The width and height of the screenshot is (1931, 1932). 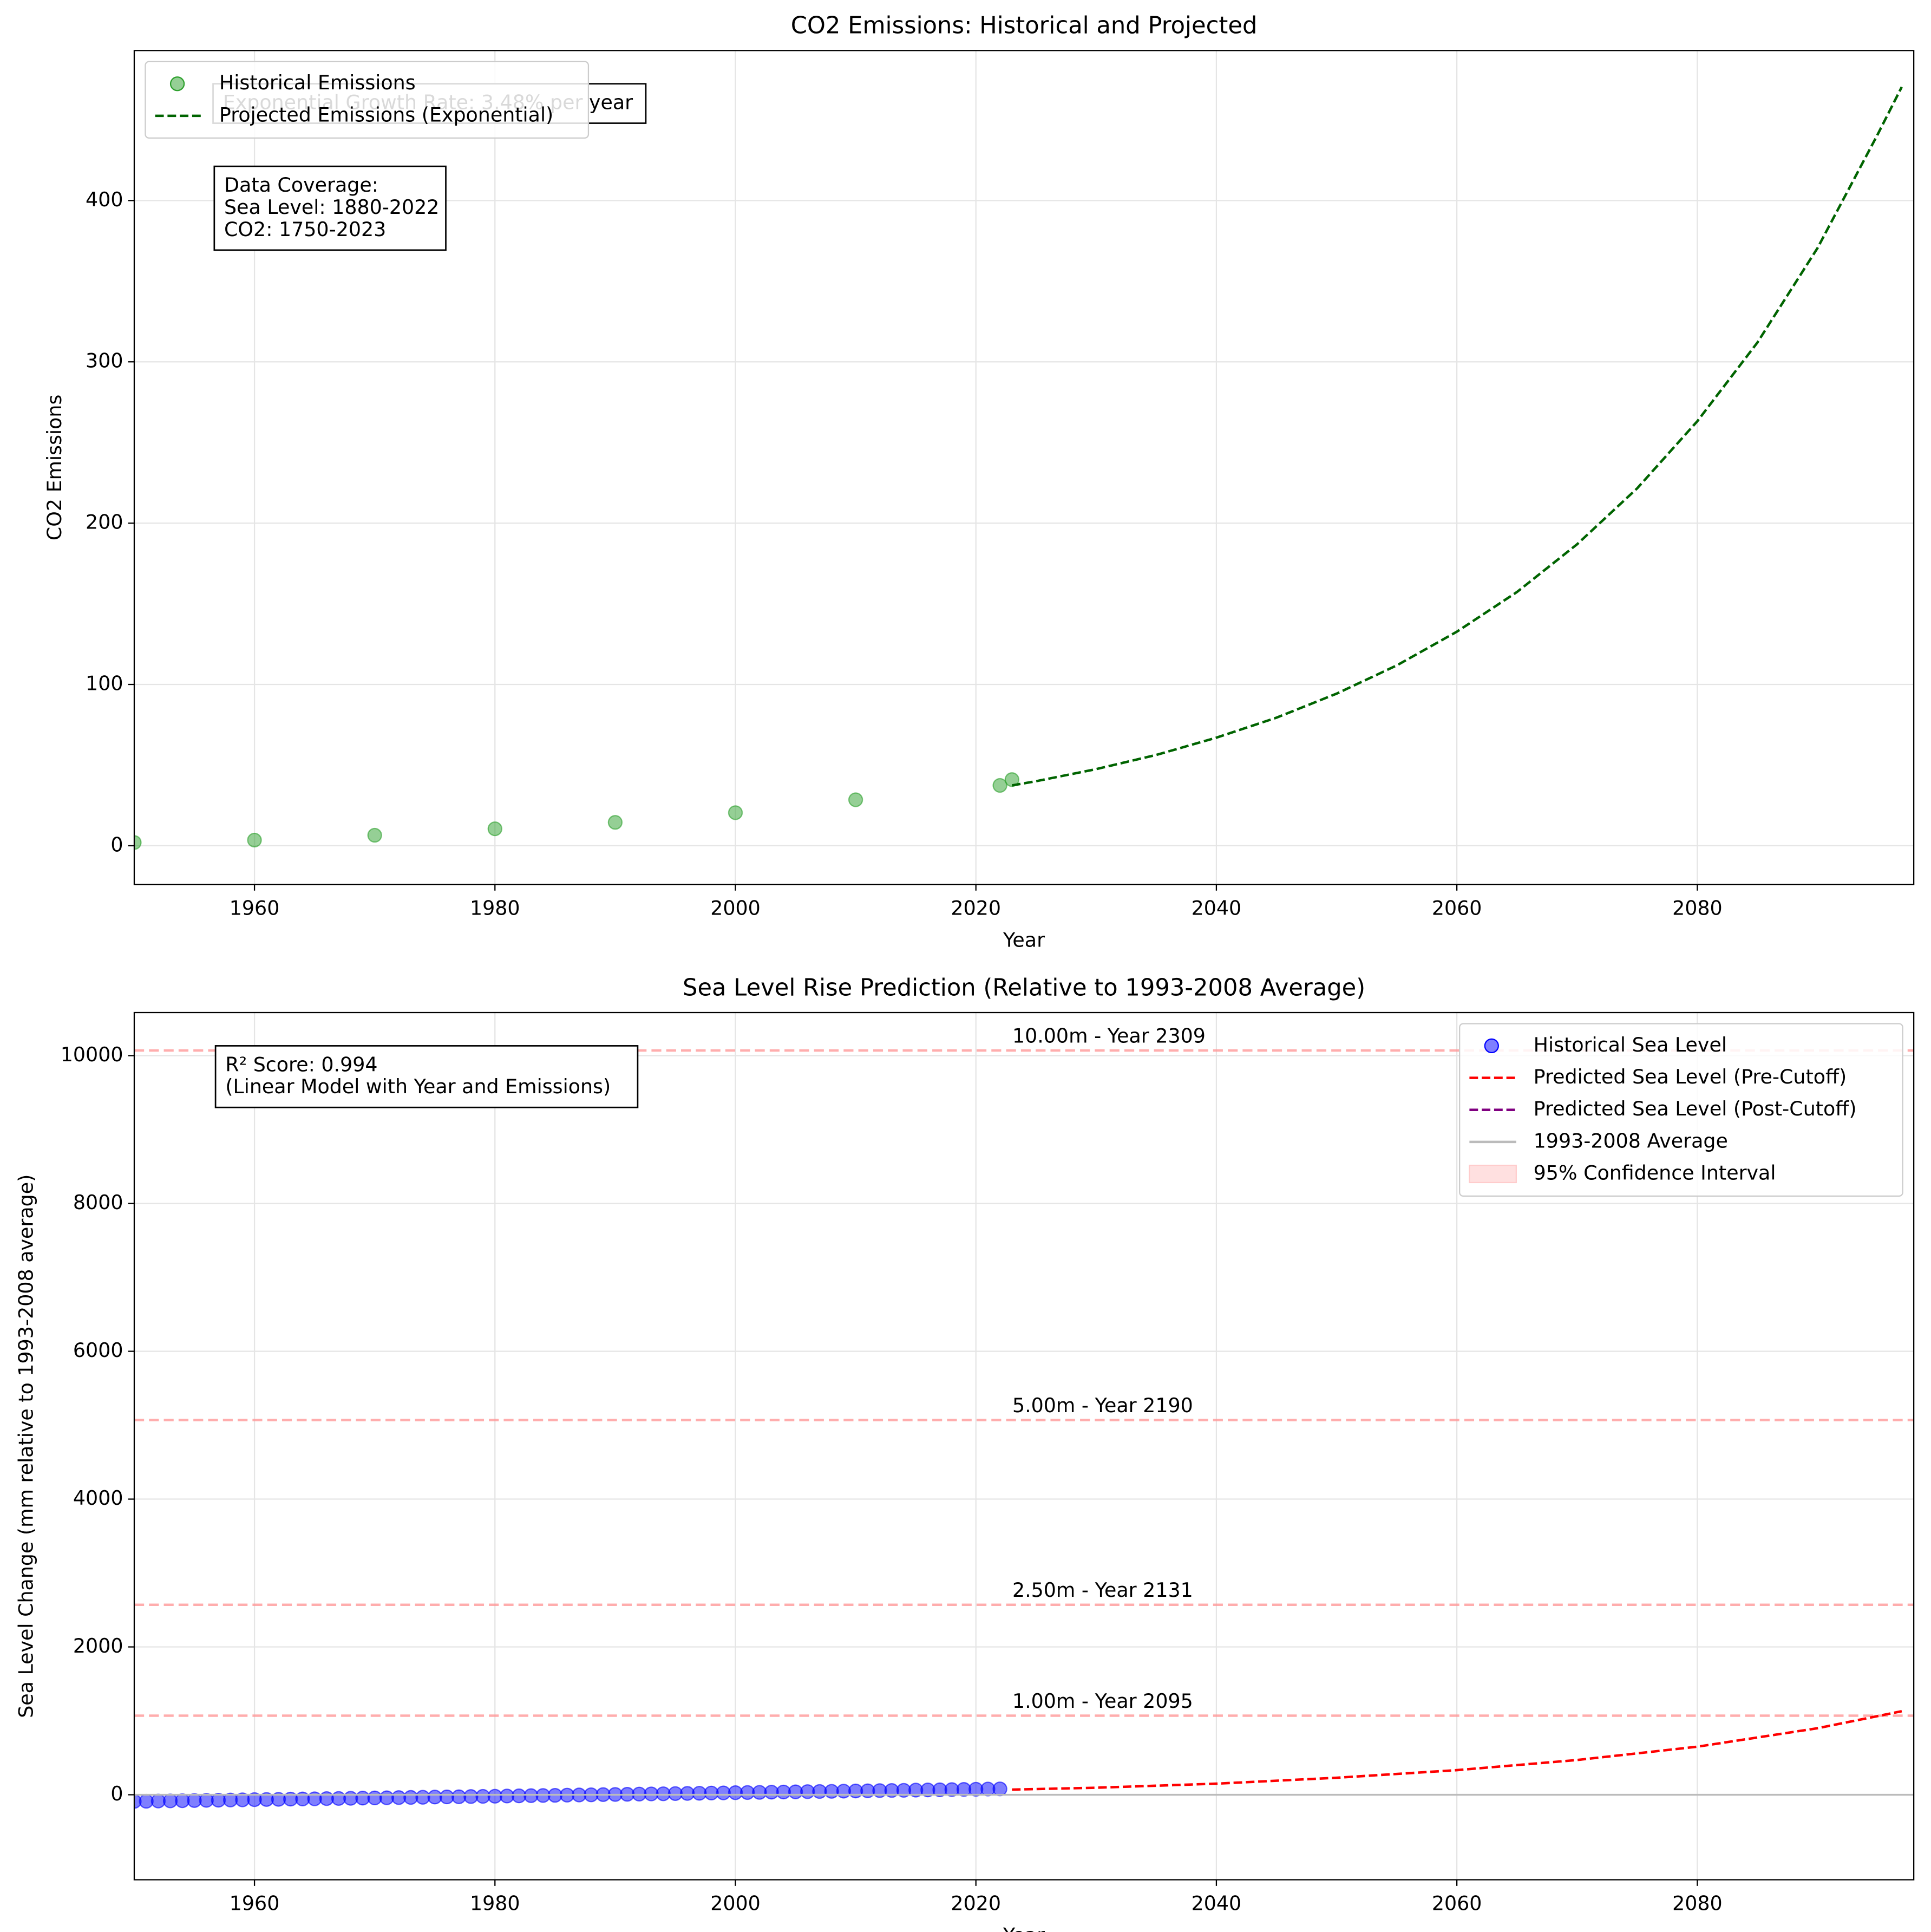 I want to click on annotation-text: Sea Level: 1880-2022, so click(x=331, y=207).